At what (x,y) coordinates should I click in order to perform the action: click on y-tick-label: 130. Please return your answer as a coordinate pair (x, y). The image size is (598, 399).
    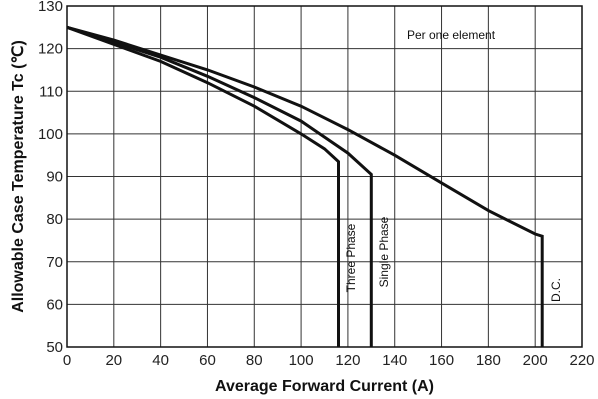
    Looking at the image, I should click on (50, 7).